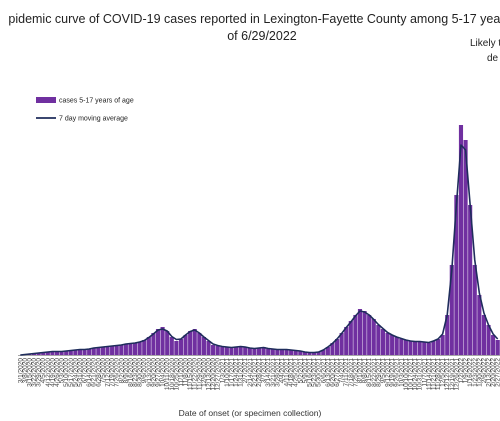 This screenshot has width=500, height=421. I want to click on x-tick-label: 1/31/2021, so click(241, 372).